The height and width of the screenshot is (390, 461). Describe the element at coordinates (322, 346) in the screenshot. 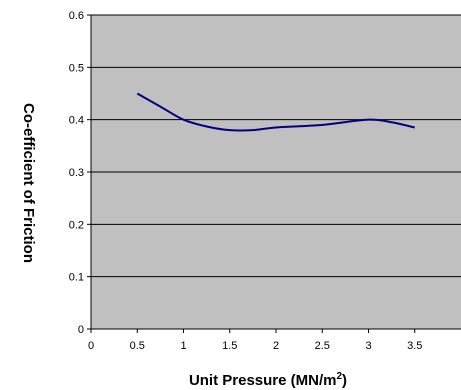

I see `x-tick-label: 2.5` at that location.